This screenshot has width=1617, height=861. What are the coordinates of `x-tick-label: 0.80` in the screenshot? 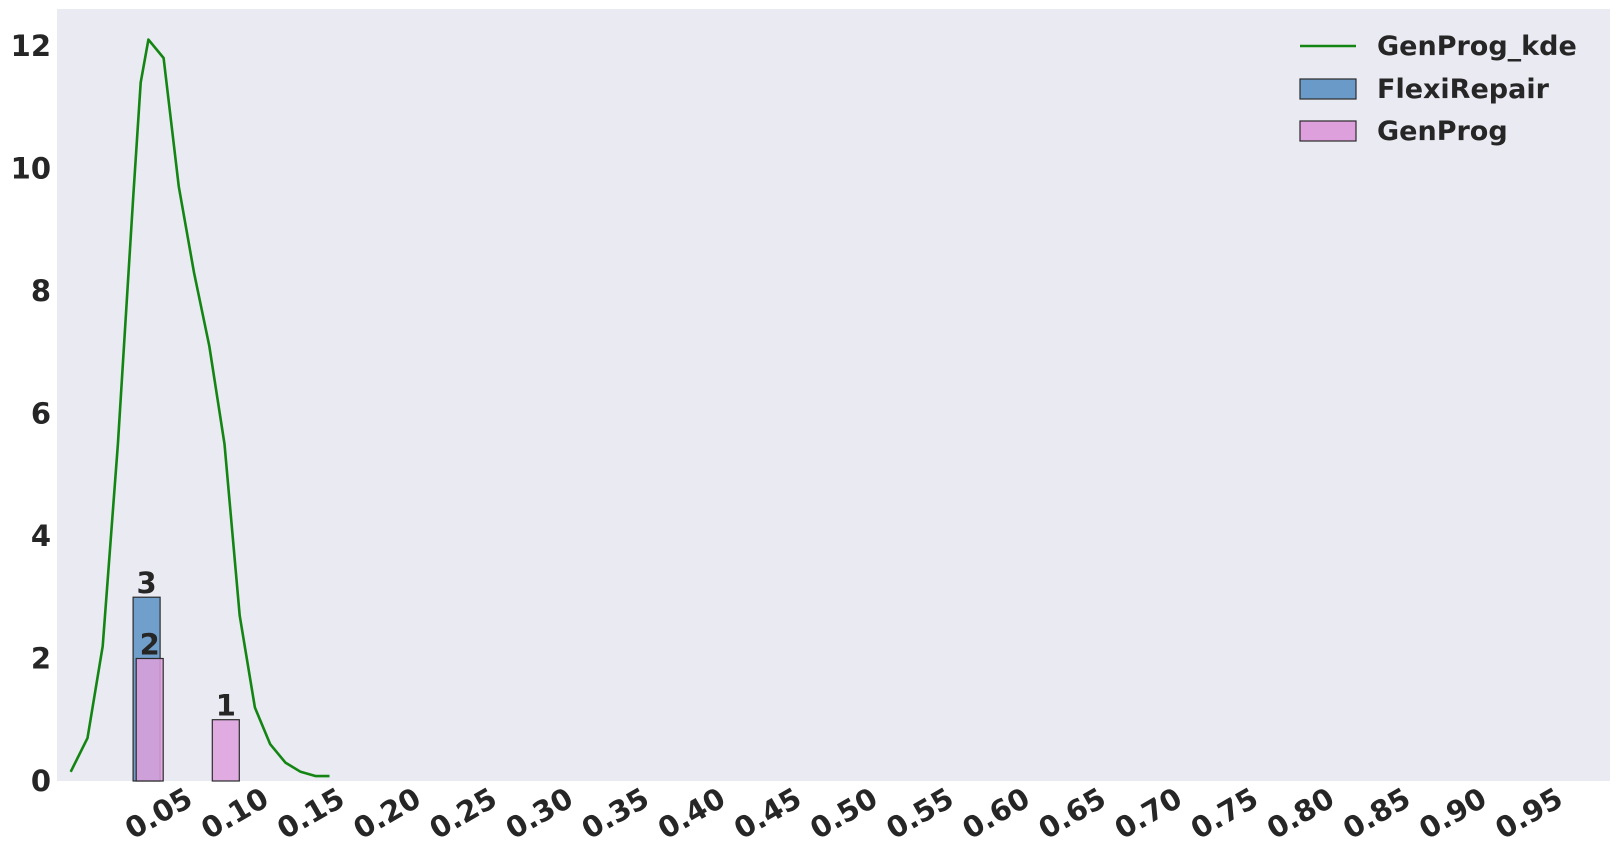 It's located at (1300, 813).